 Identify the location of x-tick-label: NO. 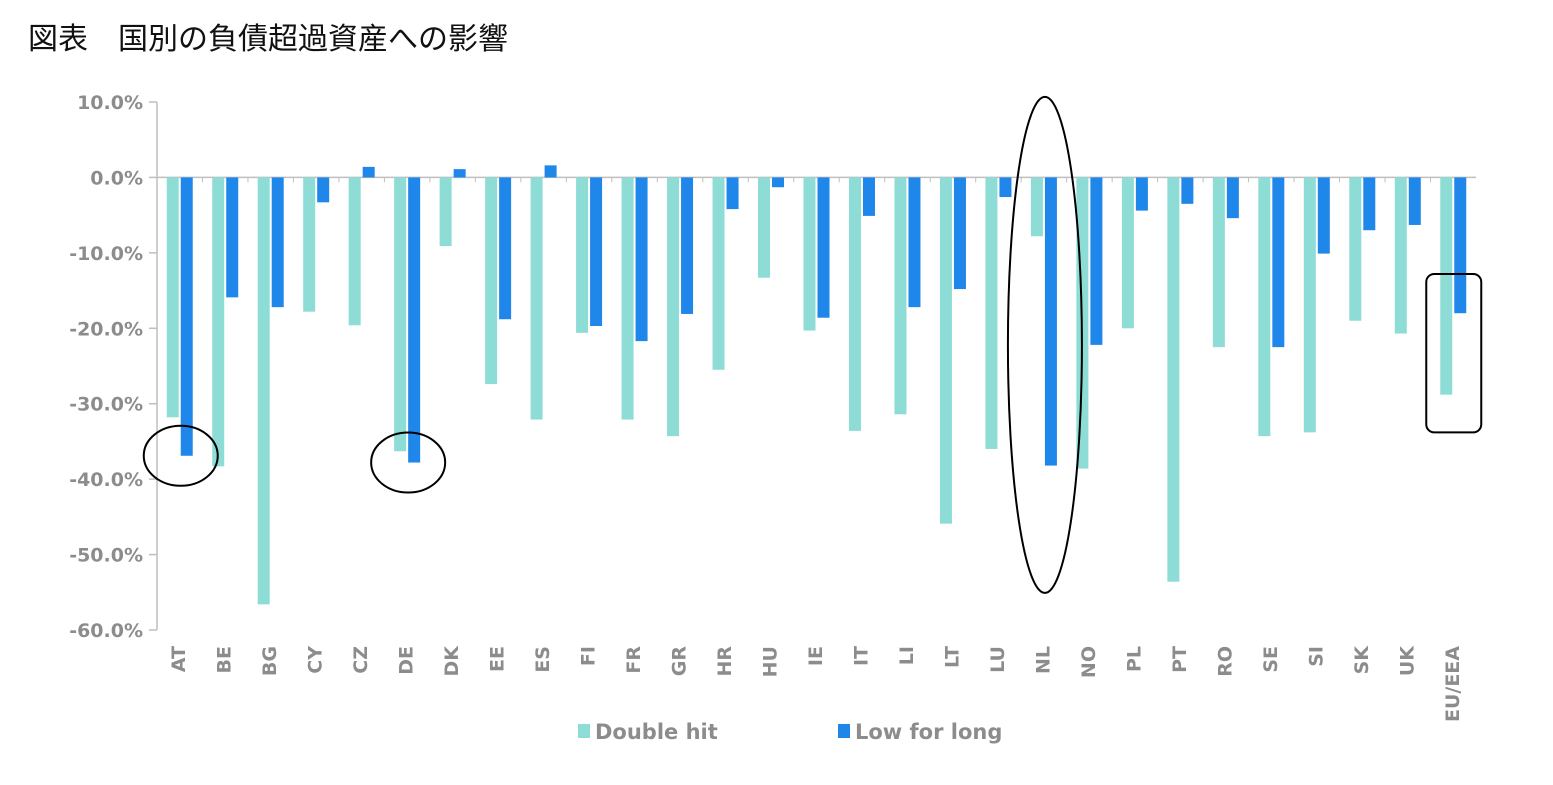
(1089, 662).